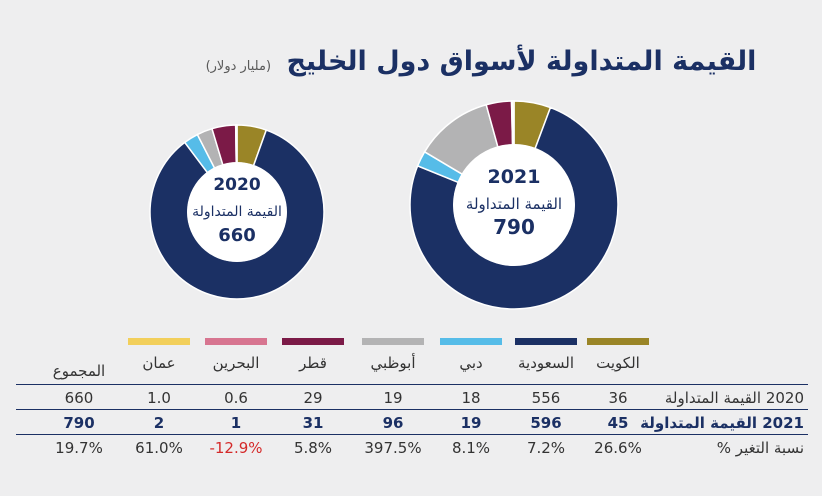 This screenshot has height=496, width=822. What do you see at coordinates (79, 371) in the screenshot?
I see `total-column-header: المجموع` at bounding box center [79, 371].